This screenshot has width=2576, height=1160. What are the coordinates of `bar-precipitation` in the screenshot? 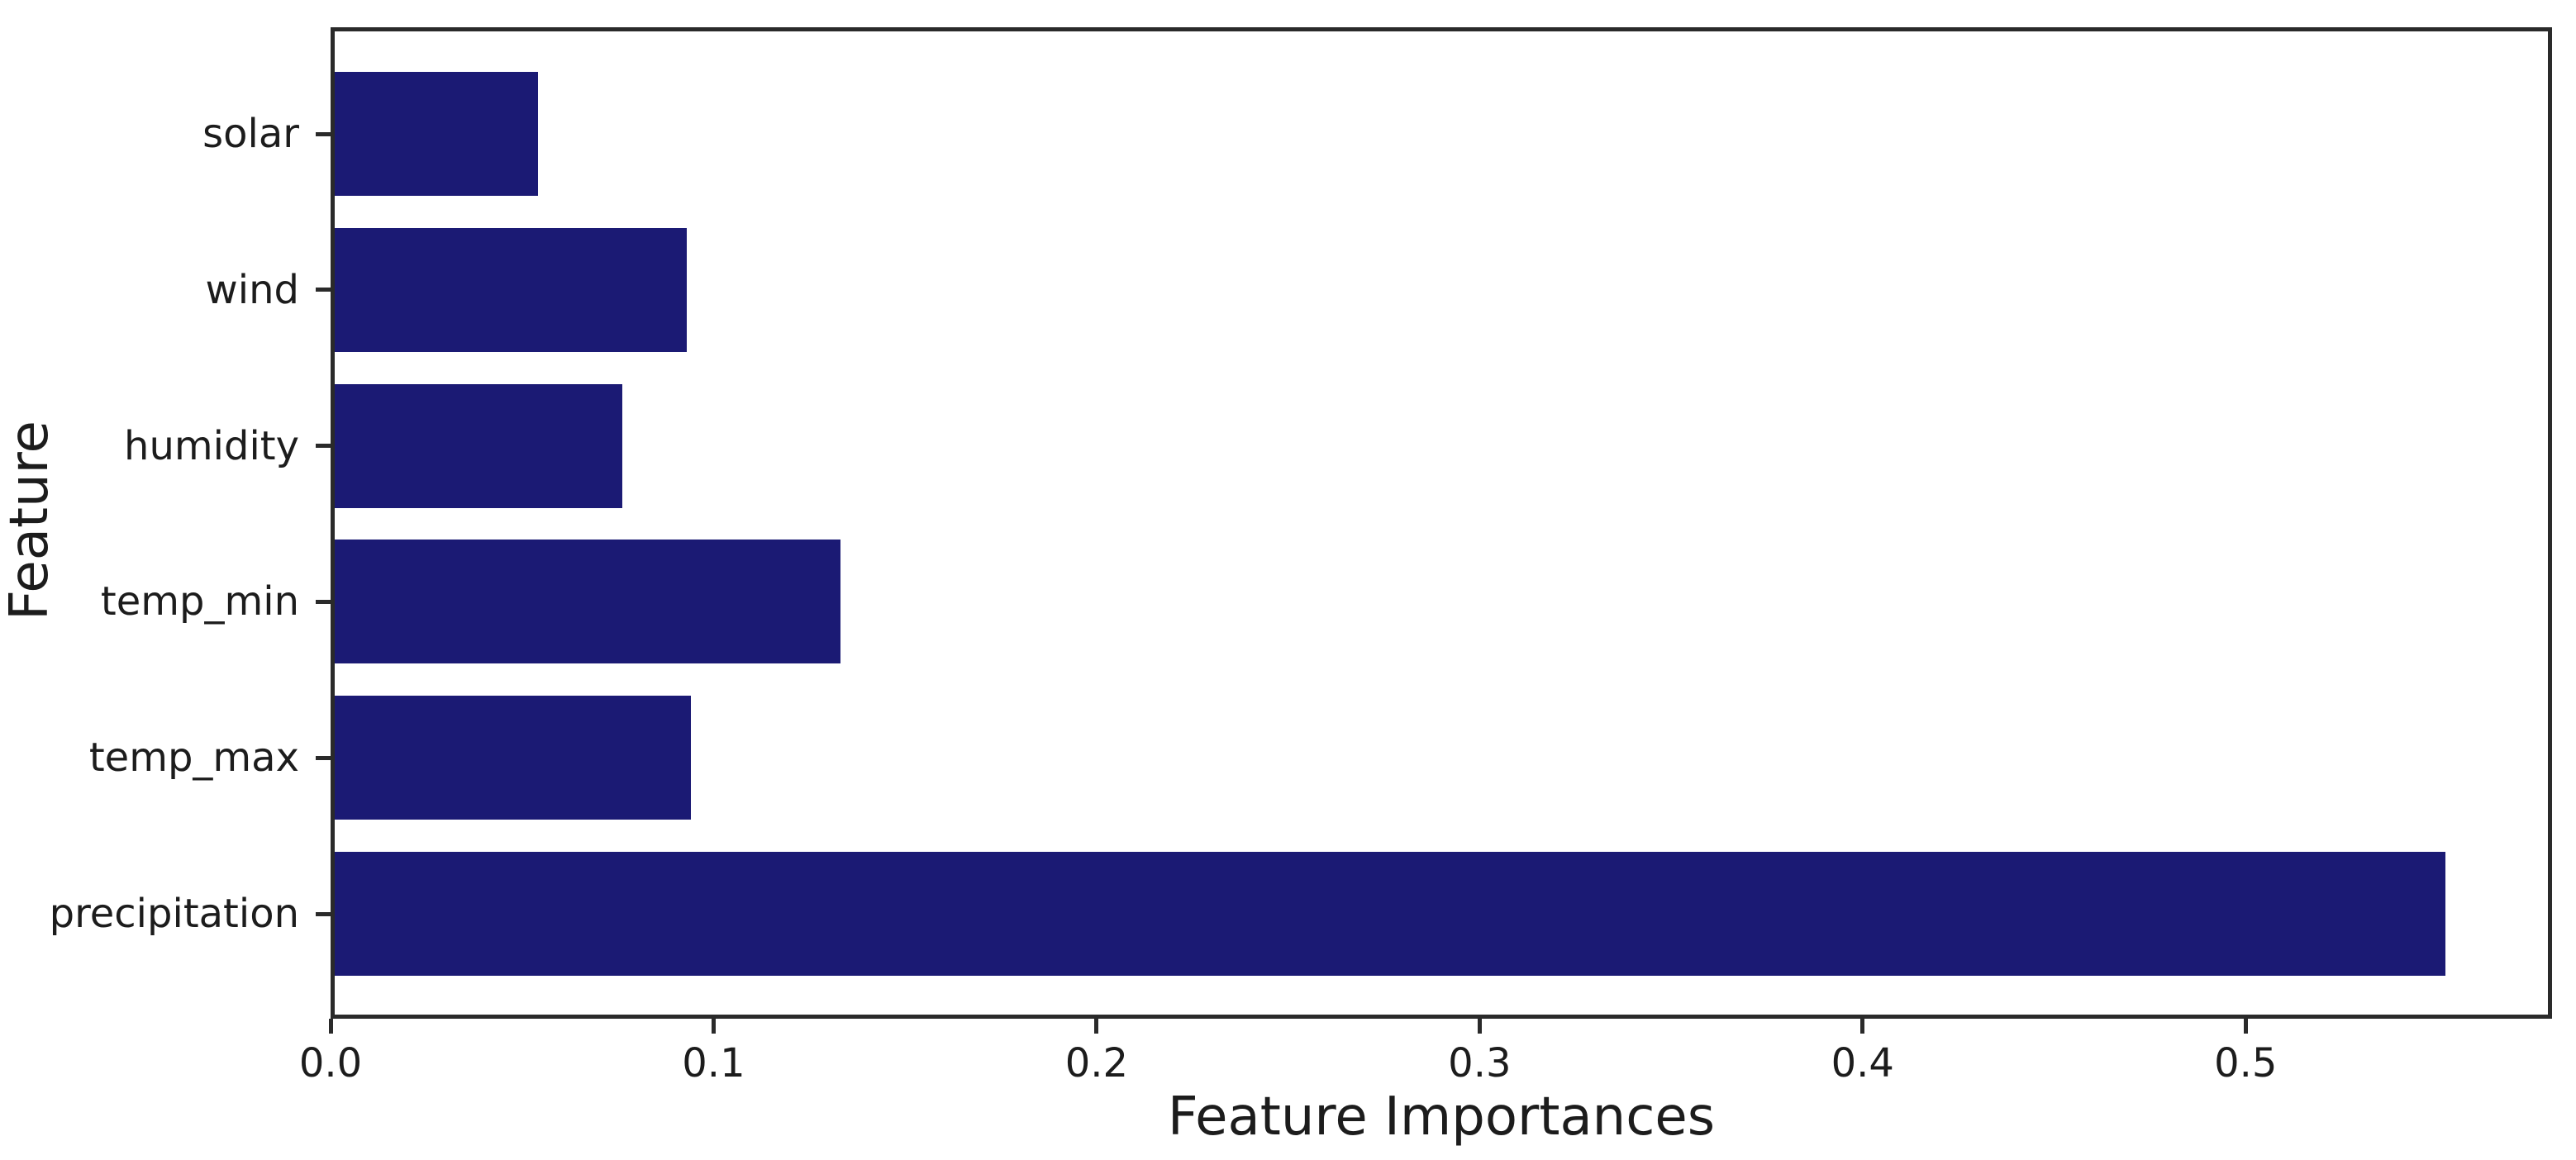 It's located at (1390, 914).